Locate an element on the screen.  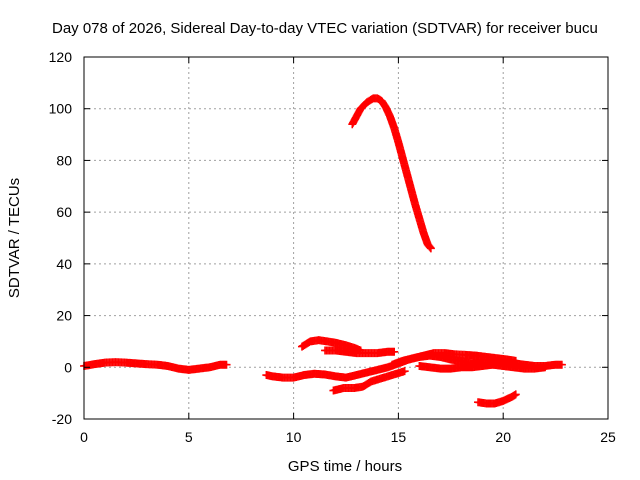
x-tick-label: 5 is located at coordinates (189, 437).